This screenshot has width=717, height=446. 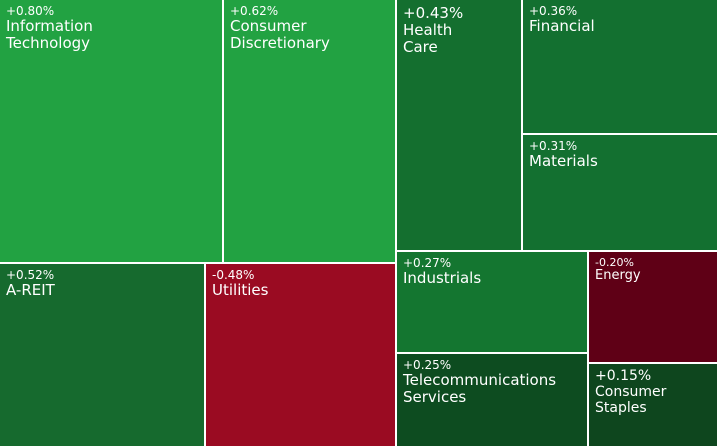 What do you see at coordinates (427, 365) in the screenshot?
I see `change-label: +0.25%` at bounding box center [427, 365].